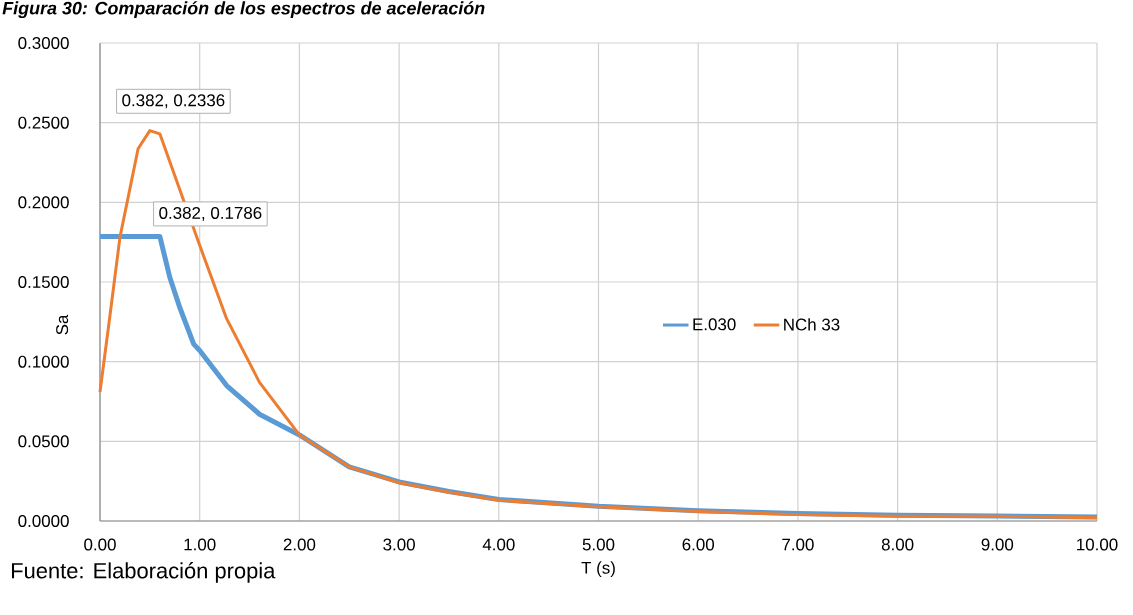 This screenshot has height=615, width=1133. I want to click on y-tick-label: 0.0000, so click(43, 521).